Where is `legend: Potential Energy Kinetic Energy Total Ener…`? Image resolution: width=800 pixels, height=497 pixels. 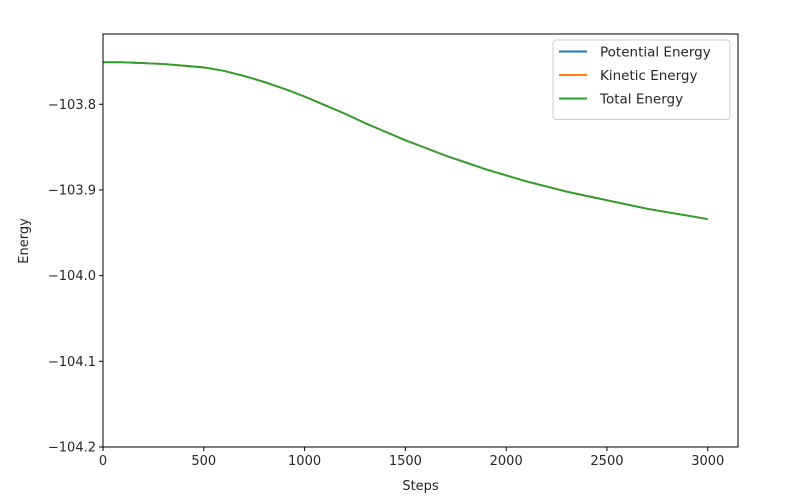
legend: Potential Energy Kinetic Energy Total Ener… is located at coordinates (641, 79).